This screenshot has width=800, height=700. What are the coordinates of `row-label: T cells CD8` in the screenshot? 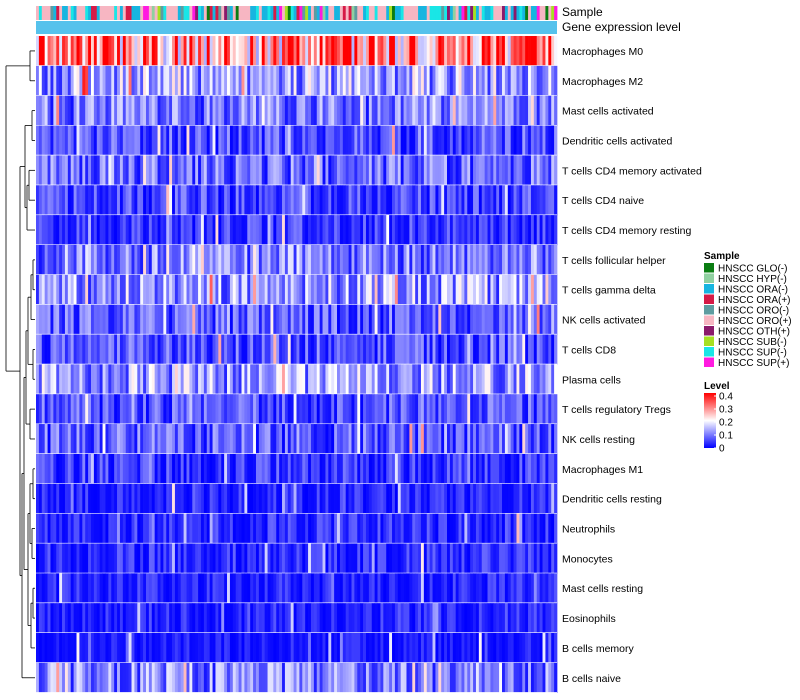 It's located at (589, 350).